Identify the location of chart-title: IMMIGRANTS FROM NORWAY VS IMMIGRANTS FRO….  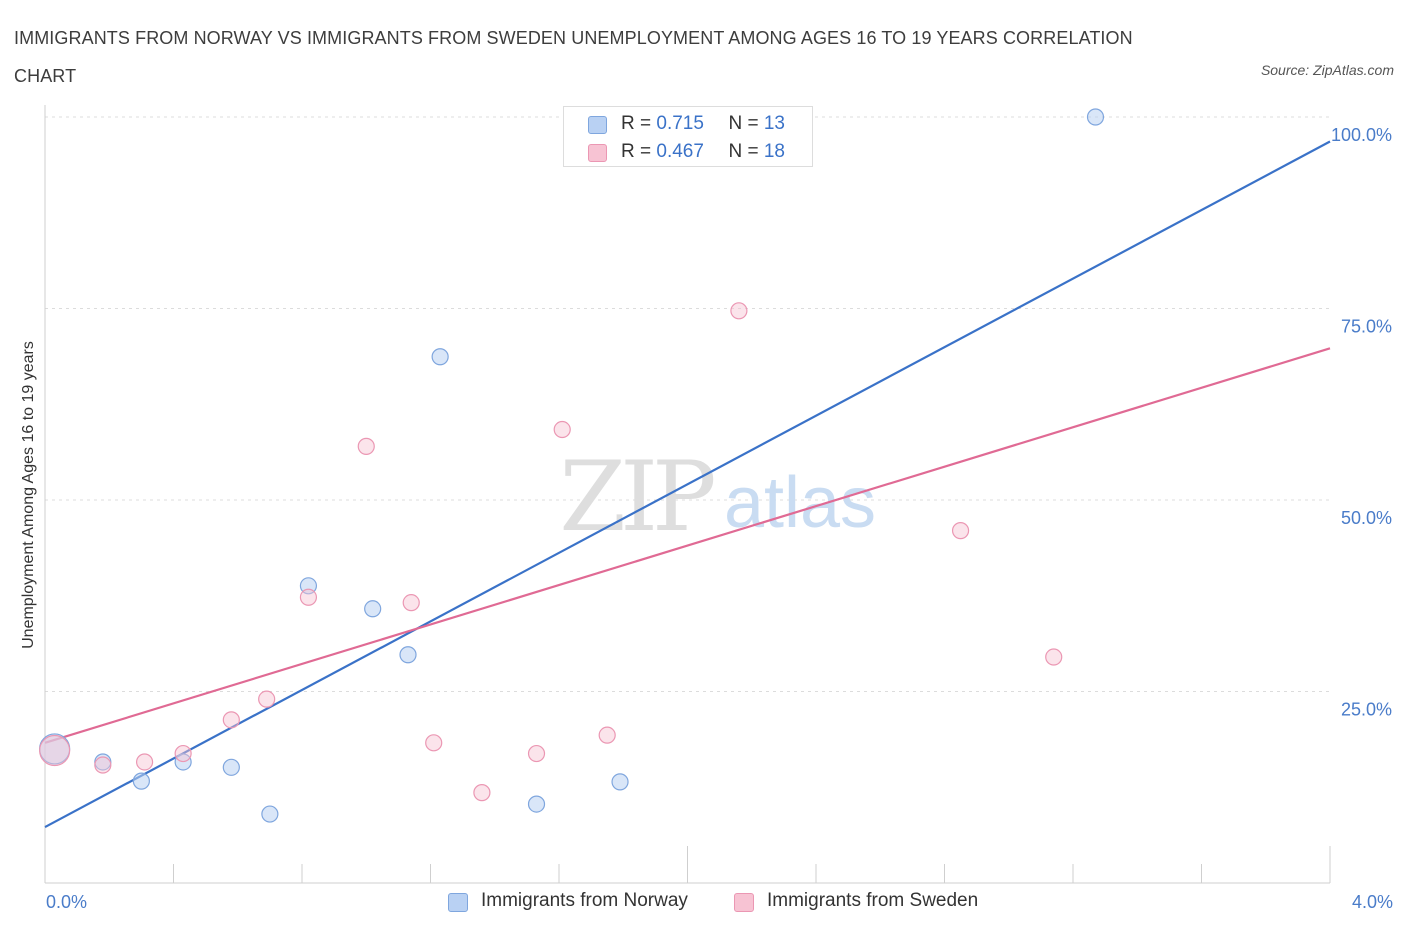
(573, 57).